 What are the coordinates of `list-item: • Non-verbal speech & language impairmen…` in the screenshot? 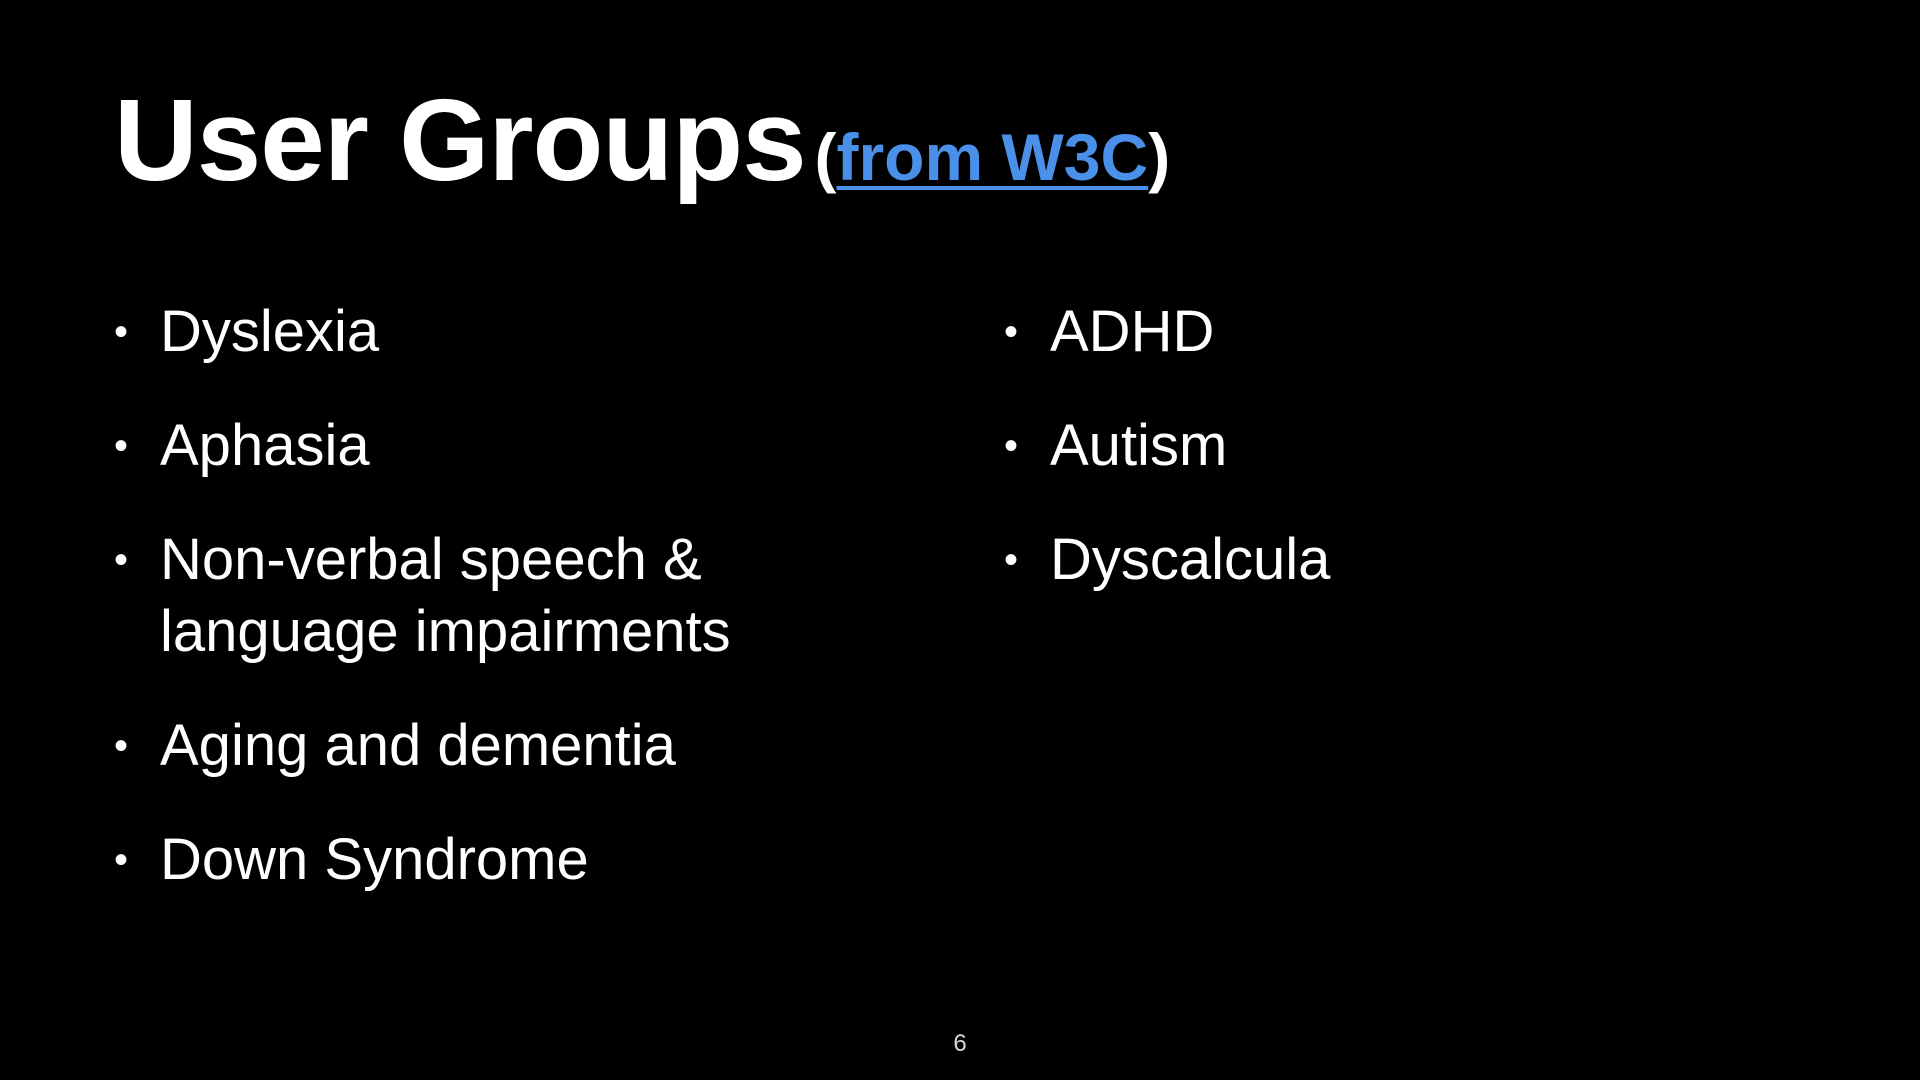 It's located at (524, 596).